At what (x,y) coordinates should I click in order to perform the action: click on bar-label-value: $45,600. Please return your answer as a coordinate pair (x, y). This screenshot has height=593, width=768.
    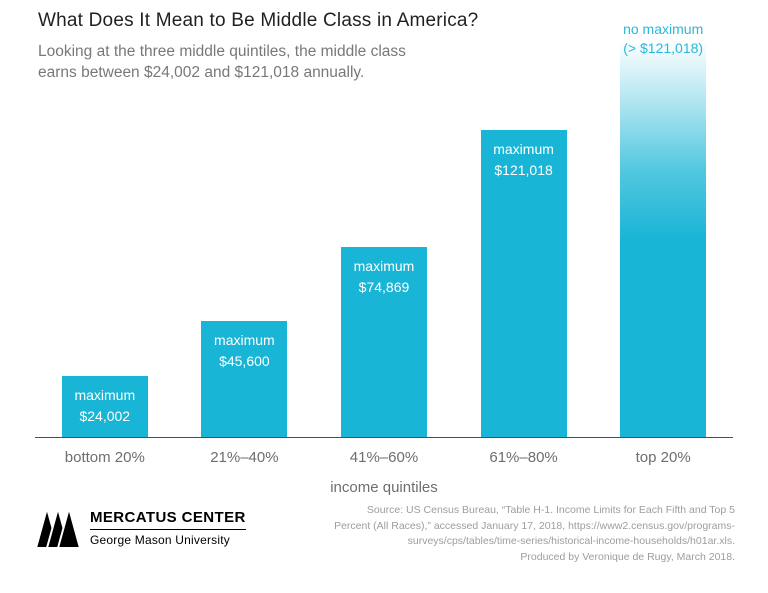
    Looking at the image, I should click on (244, 361).